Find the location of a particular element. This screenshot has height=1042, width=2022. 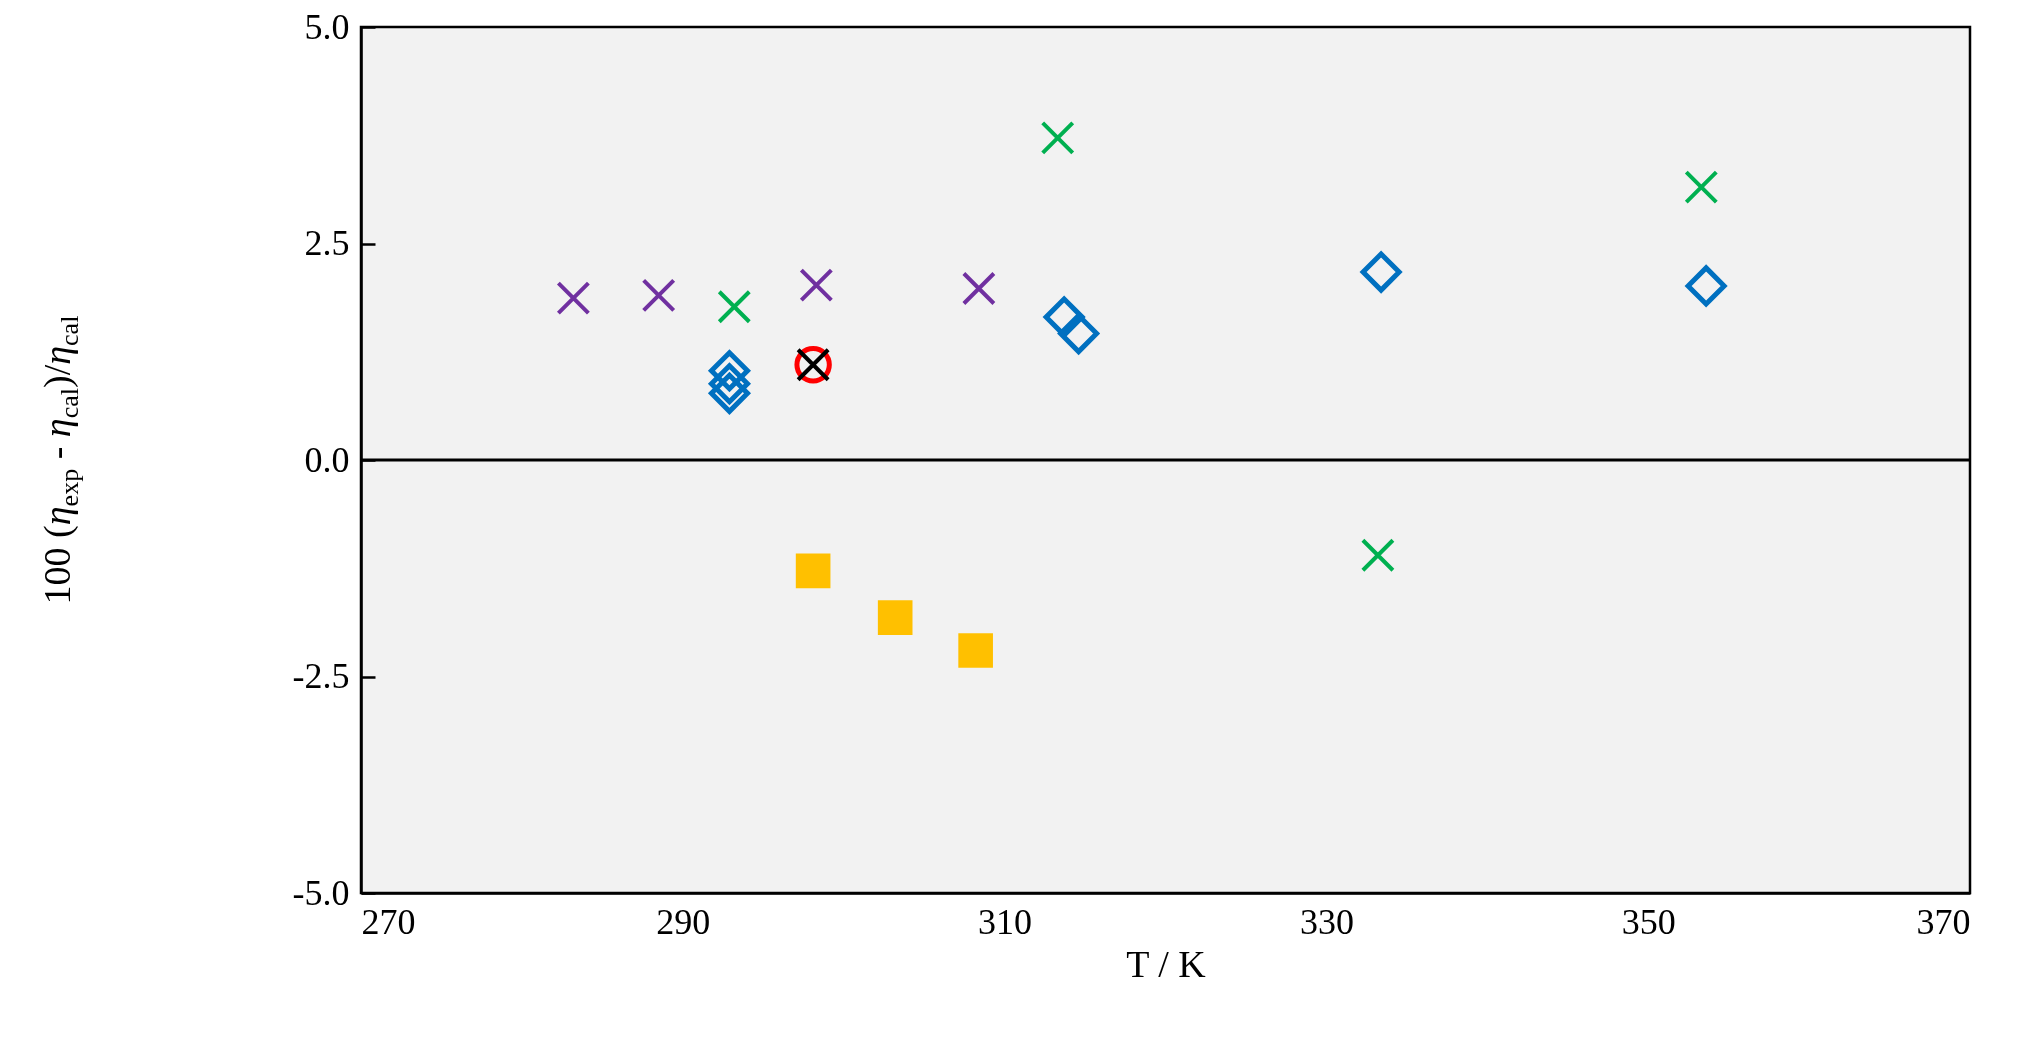

x-axis-title: T / K is located at coordinates (1166, 963).